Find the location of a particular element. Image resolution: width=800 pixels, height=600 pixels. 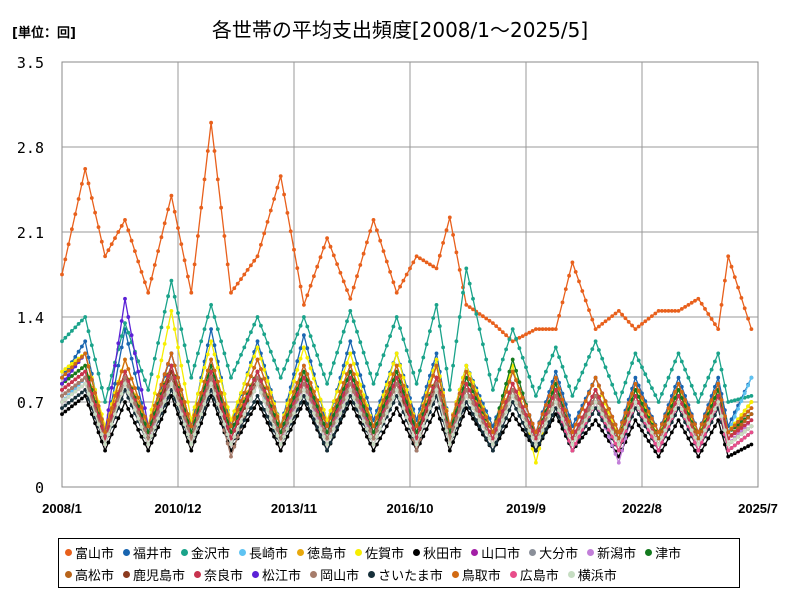

legend-label: 広島市 is located at coordinates (539, 576).